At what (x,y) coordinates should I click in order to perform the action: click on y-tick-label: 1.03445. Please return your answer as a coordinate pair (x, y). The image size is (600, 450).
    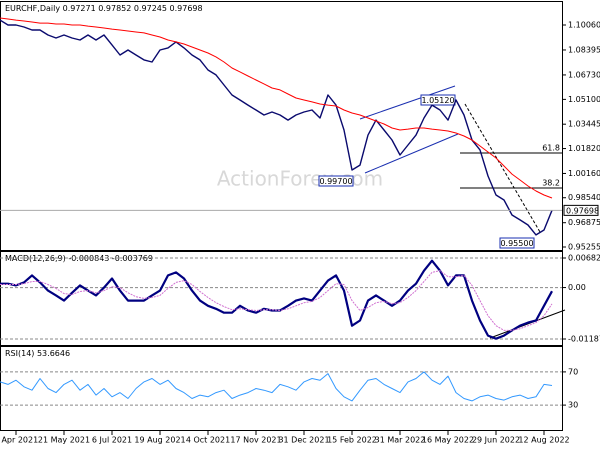
    Looking at the image, I should click on (584, 124).